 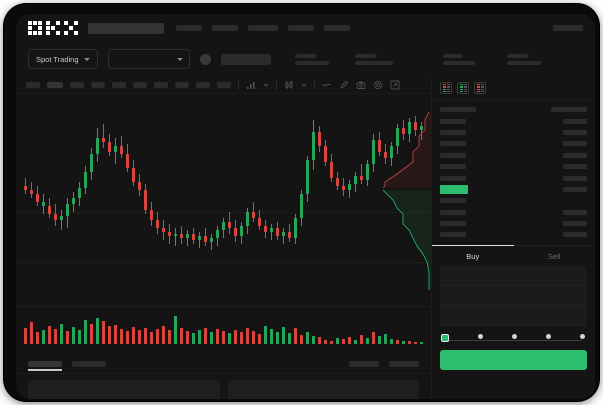 I want to click on pair-stats-bar: Spot Trading, so click(x=305, y=59).